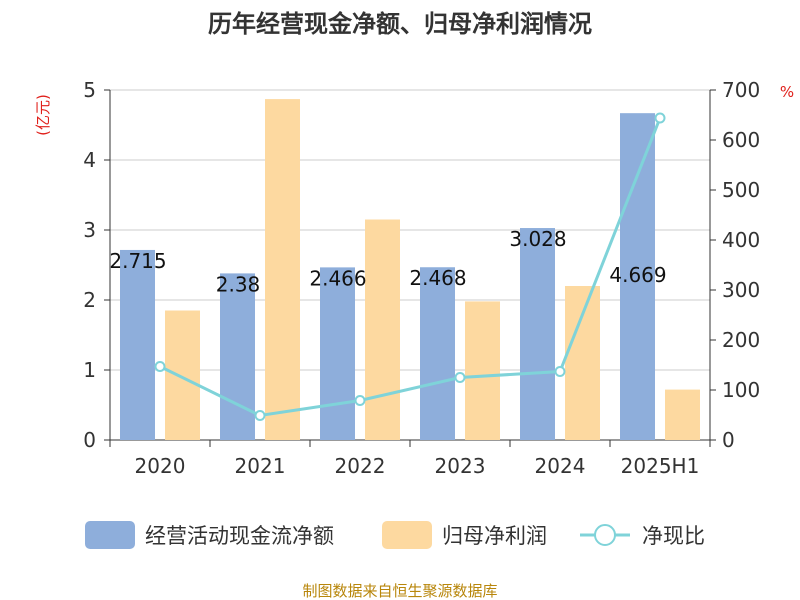  Describe the element at coordinates (89, 230) in the screenshot. I see `left-axis-tick-label: 3` at that location.